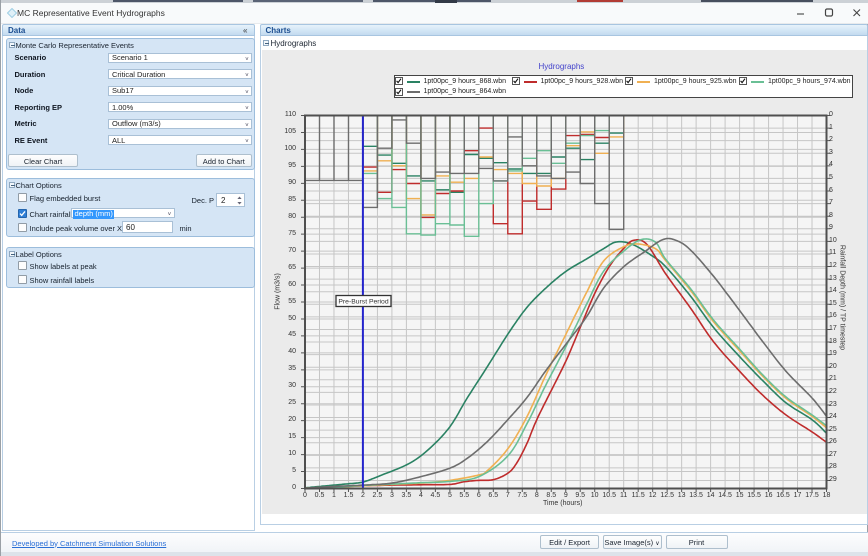 This screenshot has height=556, width=868. I want to click on svg-text: Pre-Burst Period, so click(363, 302).